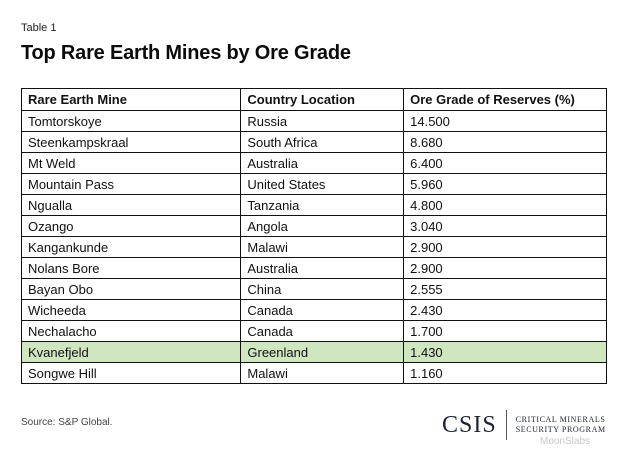  I want to click on cell-ore-grade: 4.800, so click(505, 205).